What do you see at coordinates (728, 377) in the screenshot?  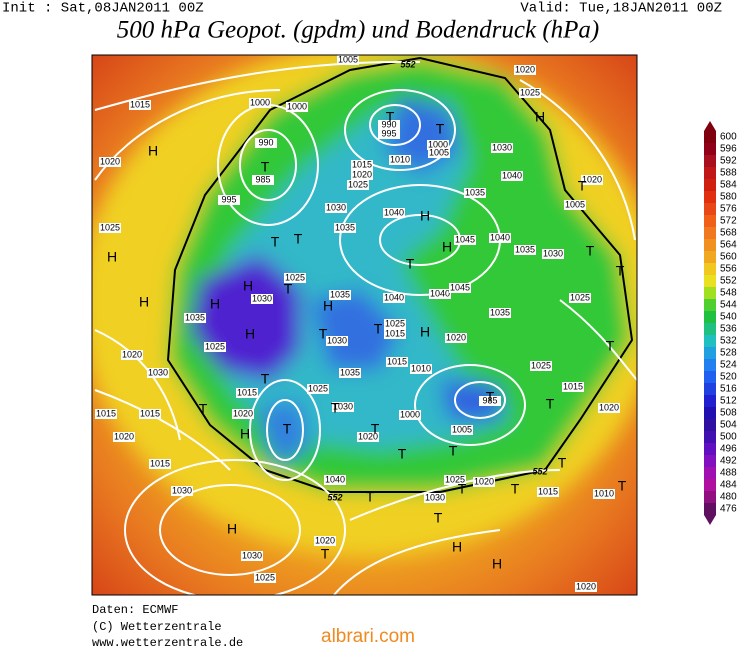 I see `colorbar-label: 520` at bounding box center [728, 377].